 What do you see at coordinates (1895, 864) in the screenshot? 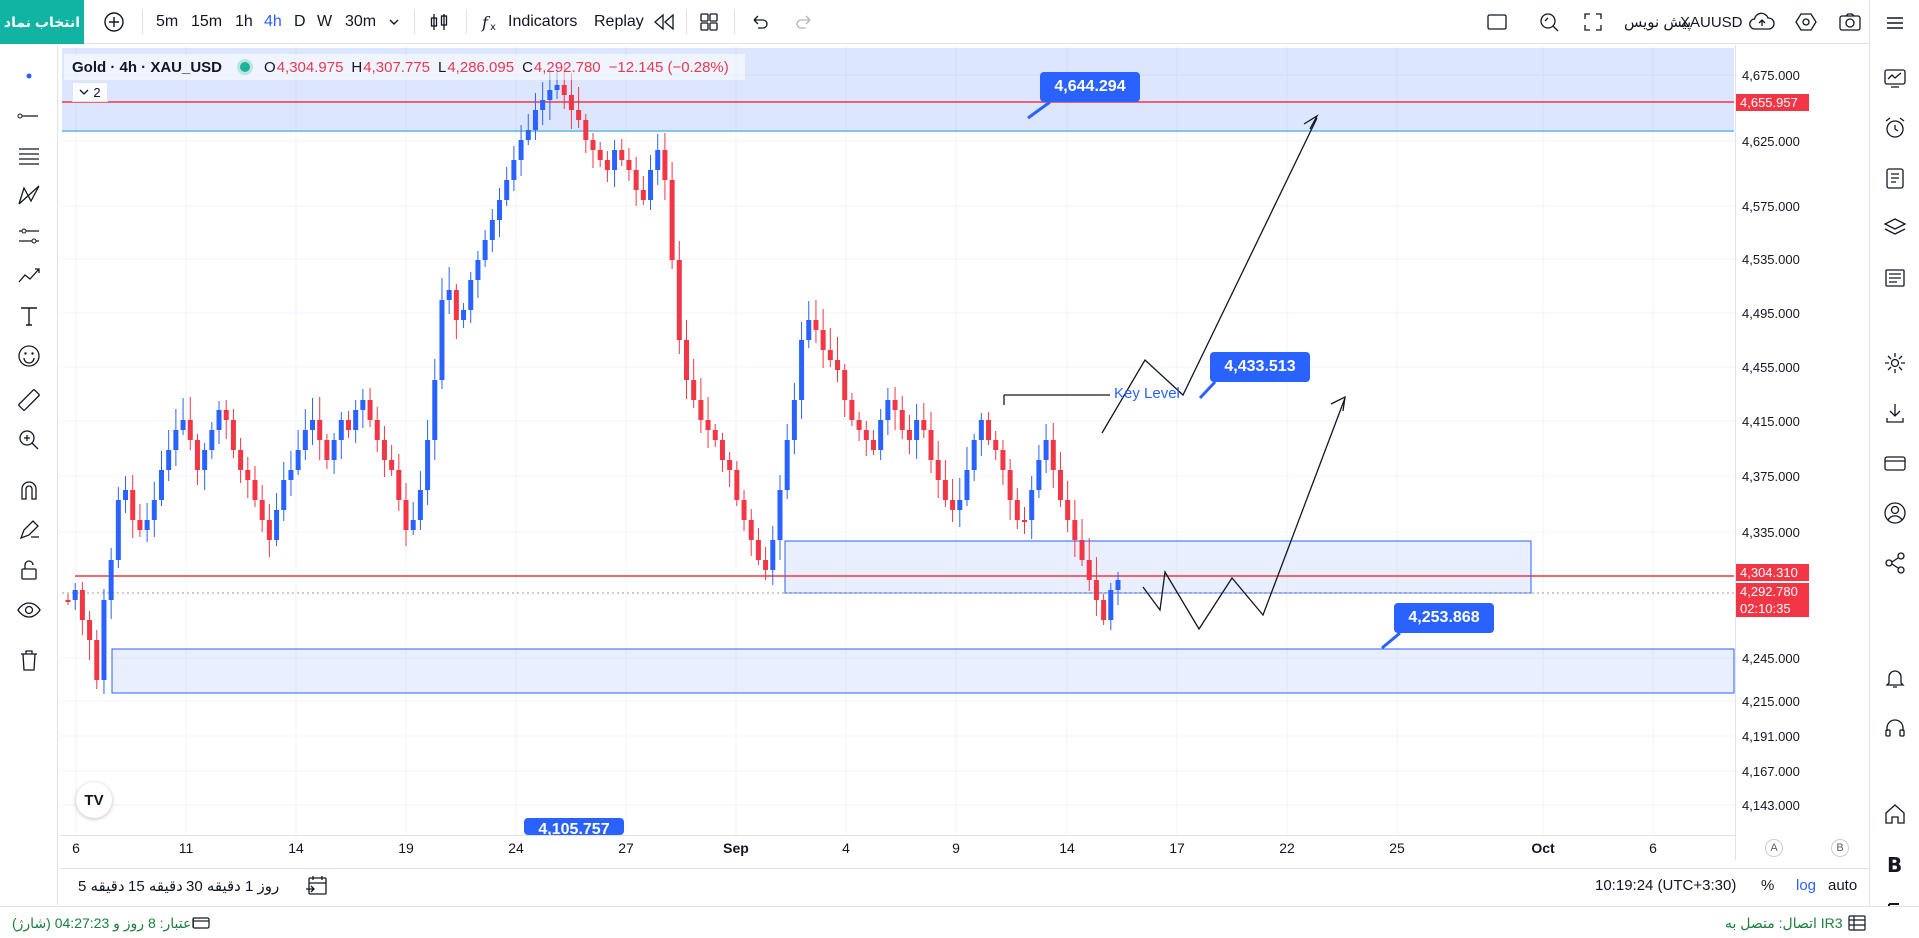
I see `broker-b-icon: B` at bounding box center [1895, 864].